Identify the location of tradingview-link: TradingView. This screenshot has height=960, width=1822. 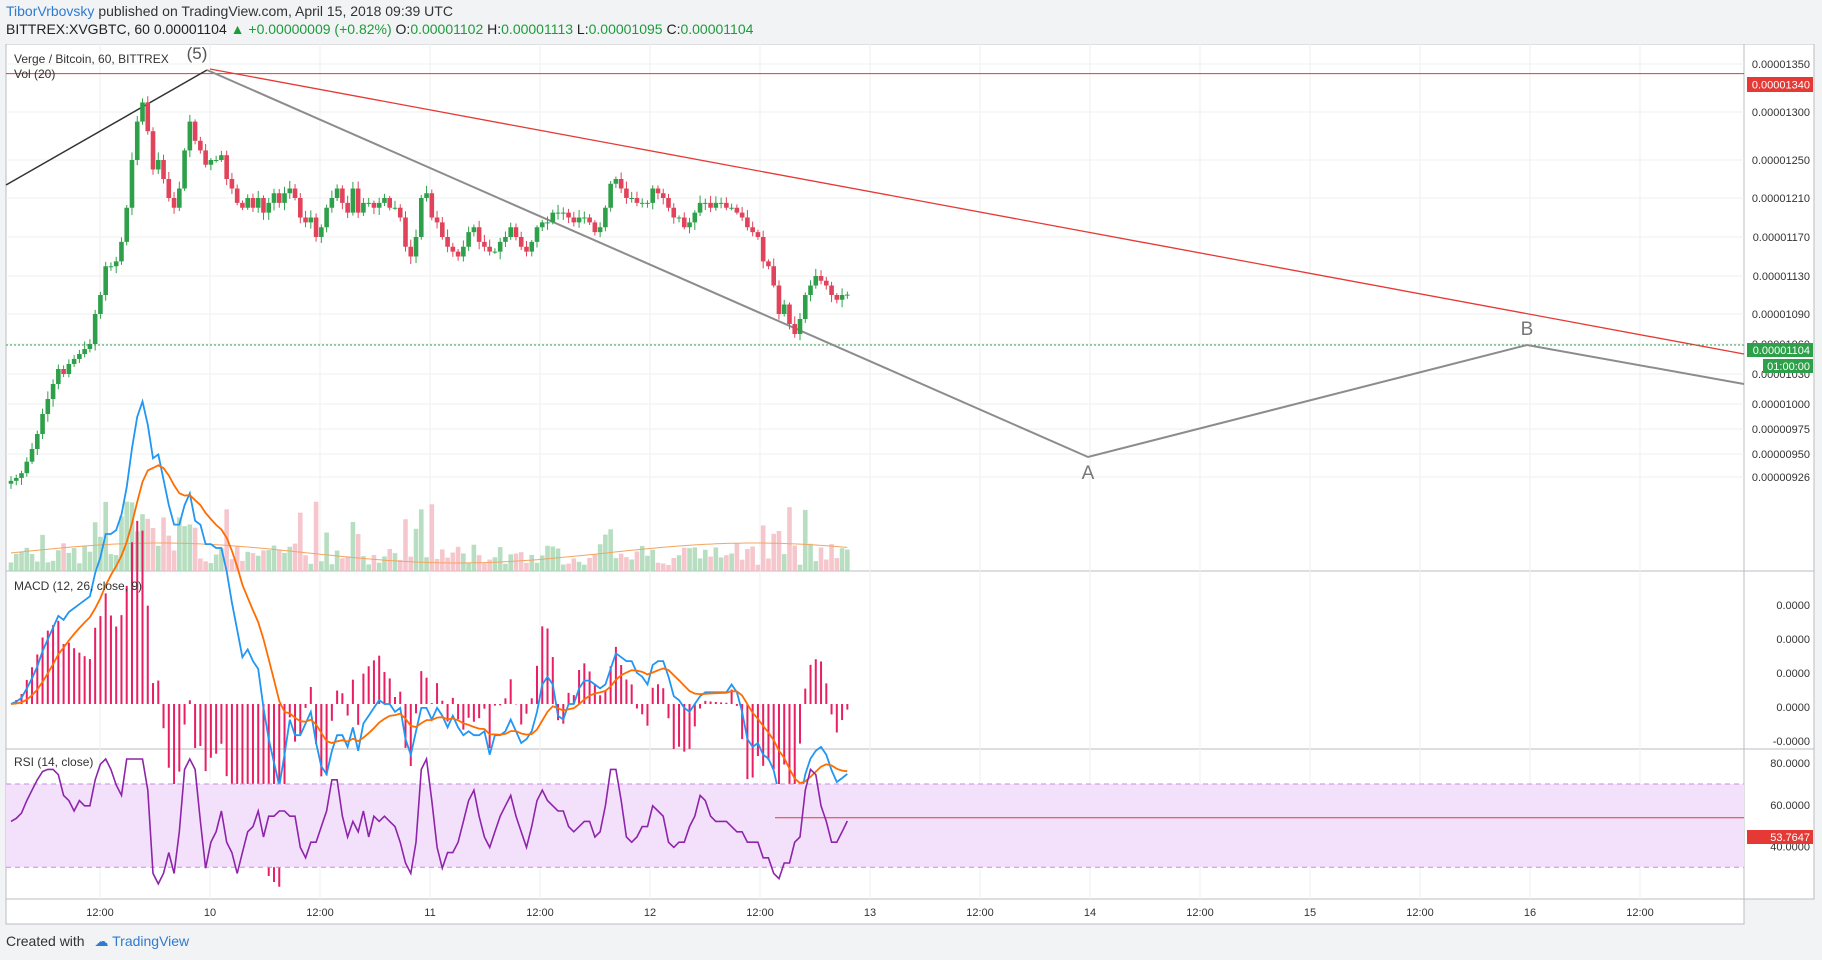
(151, 941).